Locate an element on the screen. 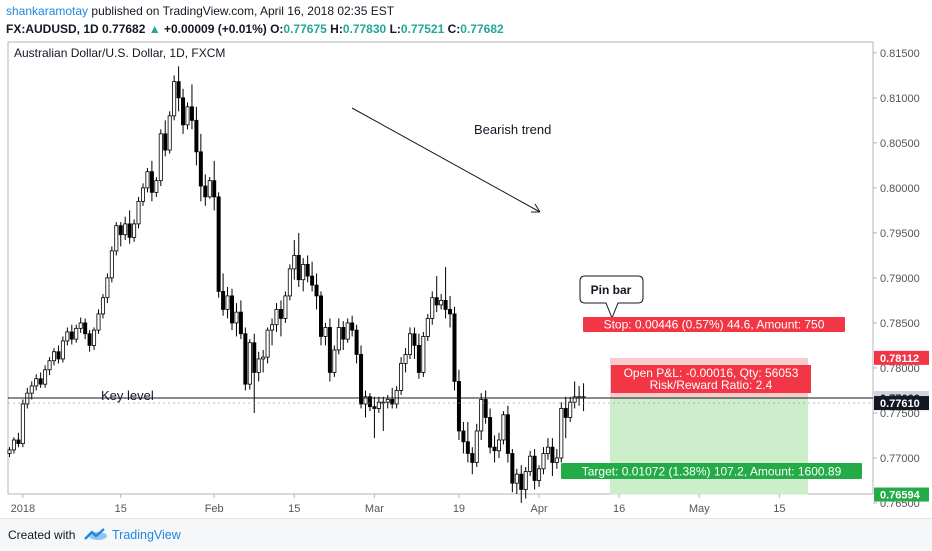  y-tick-label: 0.81000 is located at coordinates (900, 99).